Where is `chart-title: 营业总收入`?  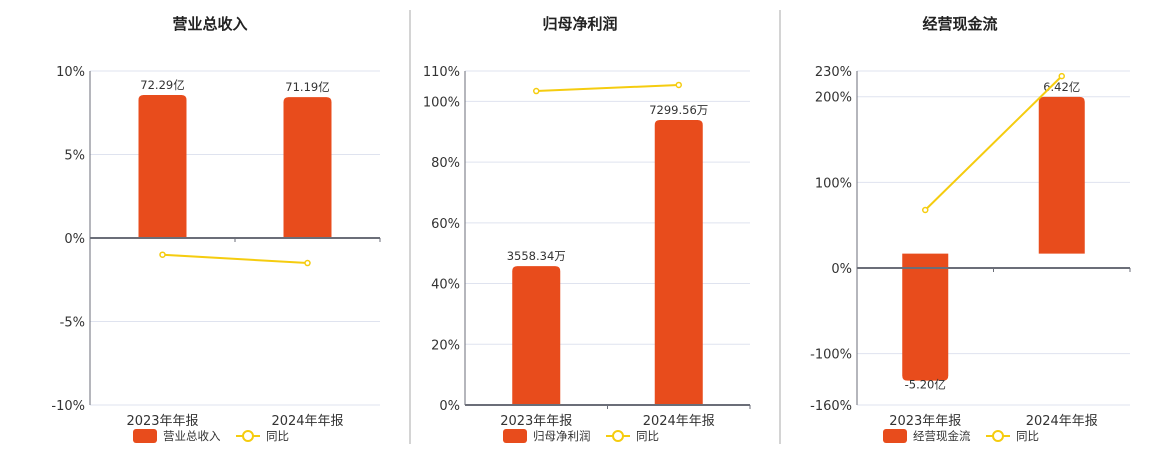
chart-title: 营业总收入 is located at coordinates (209, 24).